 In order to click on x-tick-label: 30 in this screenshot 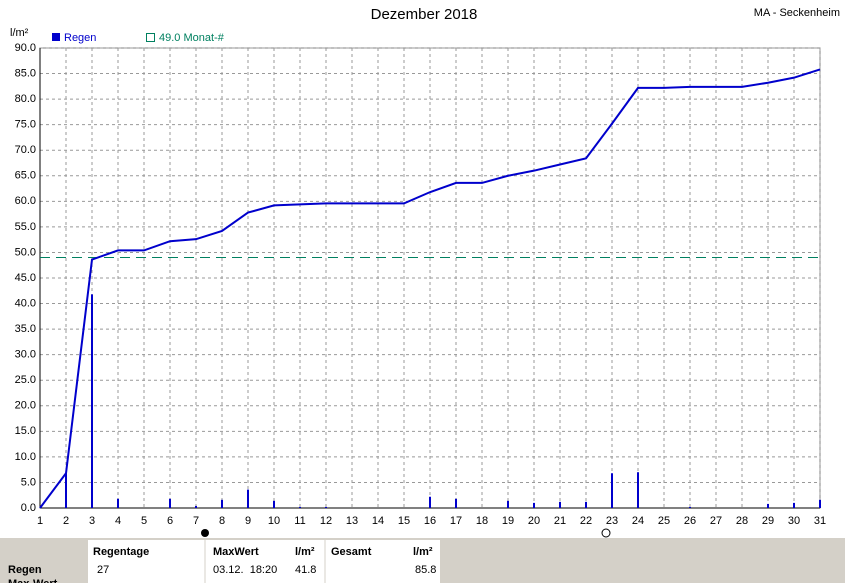, I will do `click(794, 521)`.